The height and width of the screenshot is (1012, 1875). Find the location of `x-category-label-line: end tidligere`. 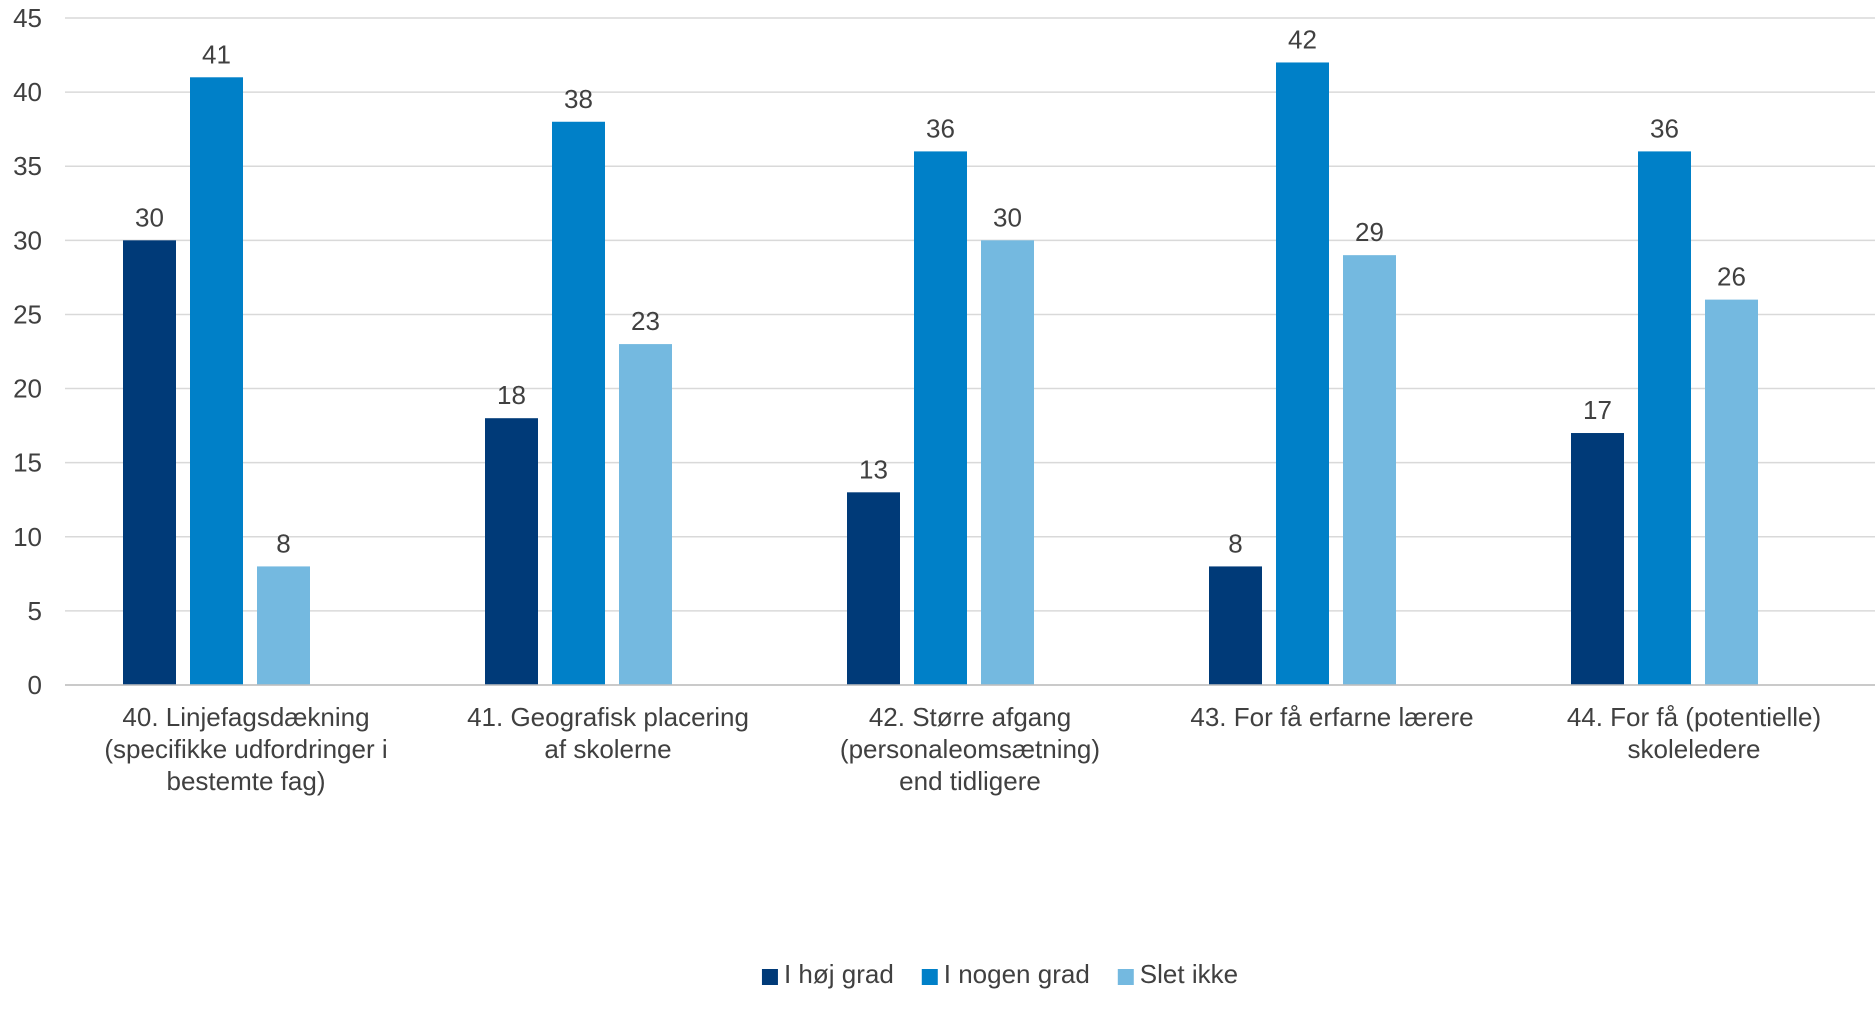

x-category-label-line: end tidligere is located at coordinates (970, 781).